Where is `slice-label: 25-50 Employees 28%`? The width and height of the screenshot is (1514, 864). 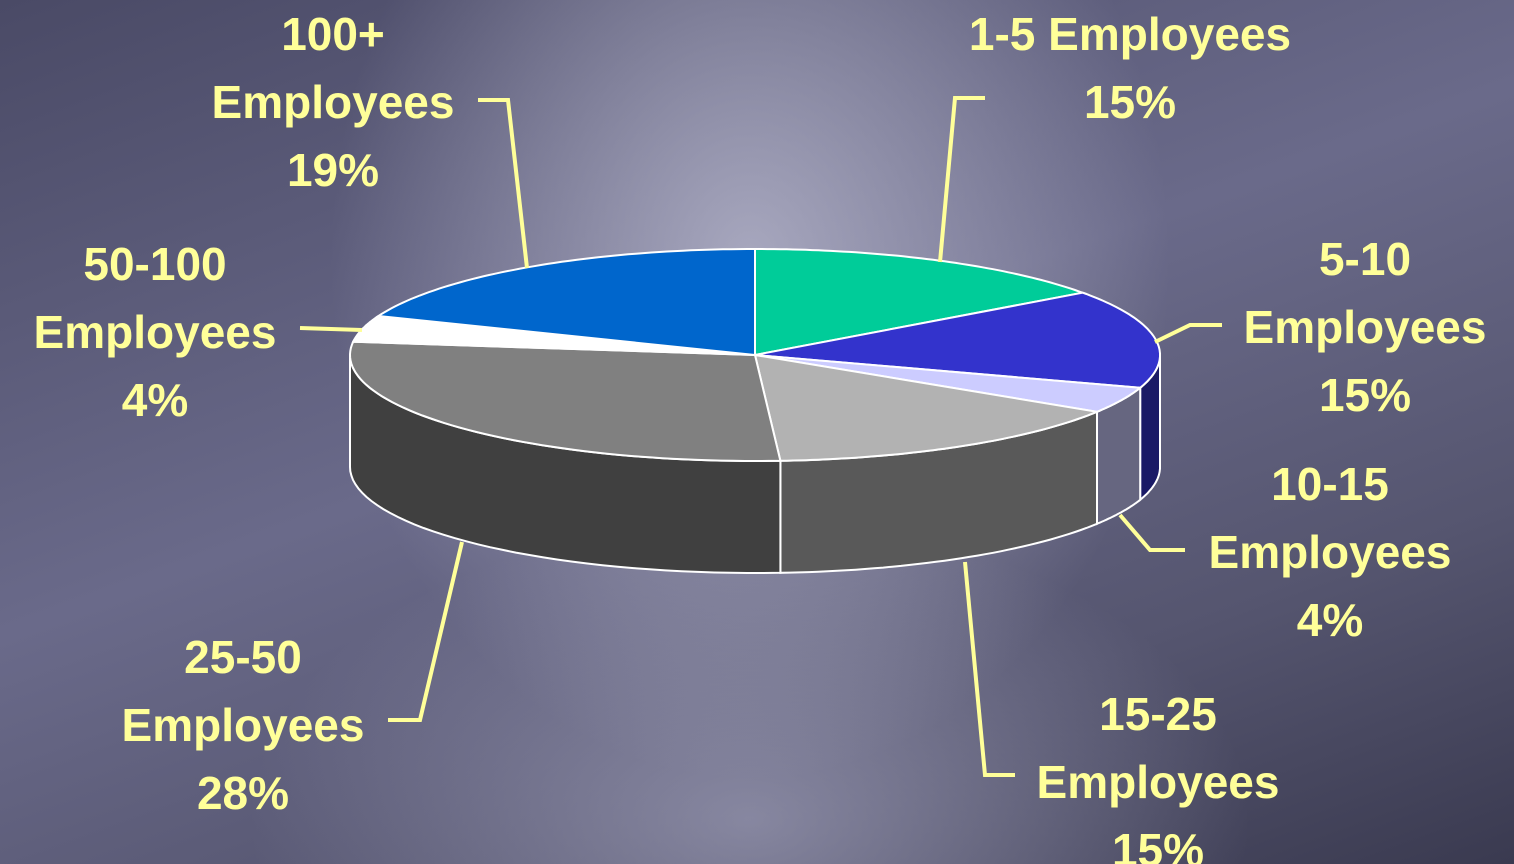 slice-label: 25-50 Employees 28% is located at coordinates (243, 725).